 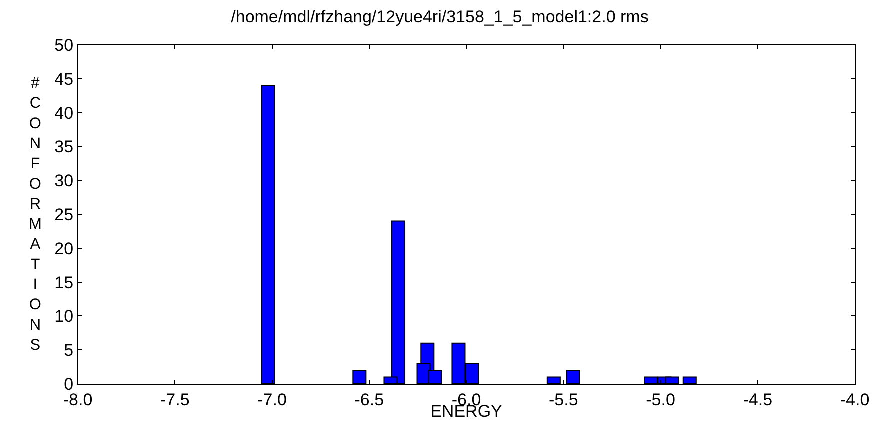 I want to click on y-tick-label: 30, so click(x=64, y=181).